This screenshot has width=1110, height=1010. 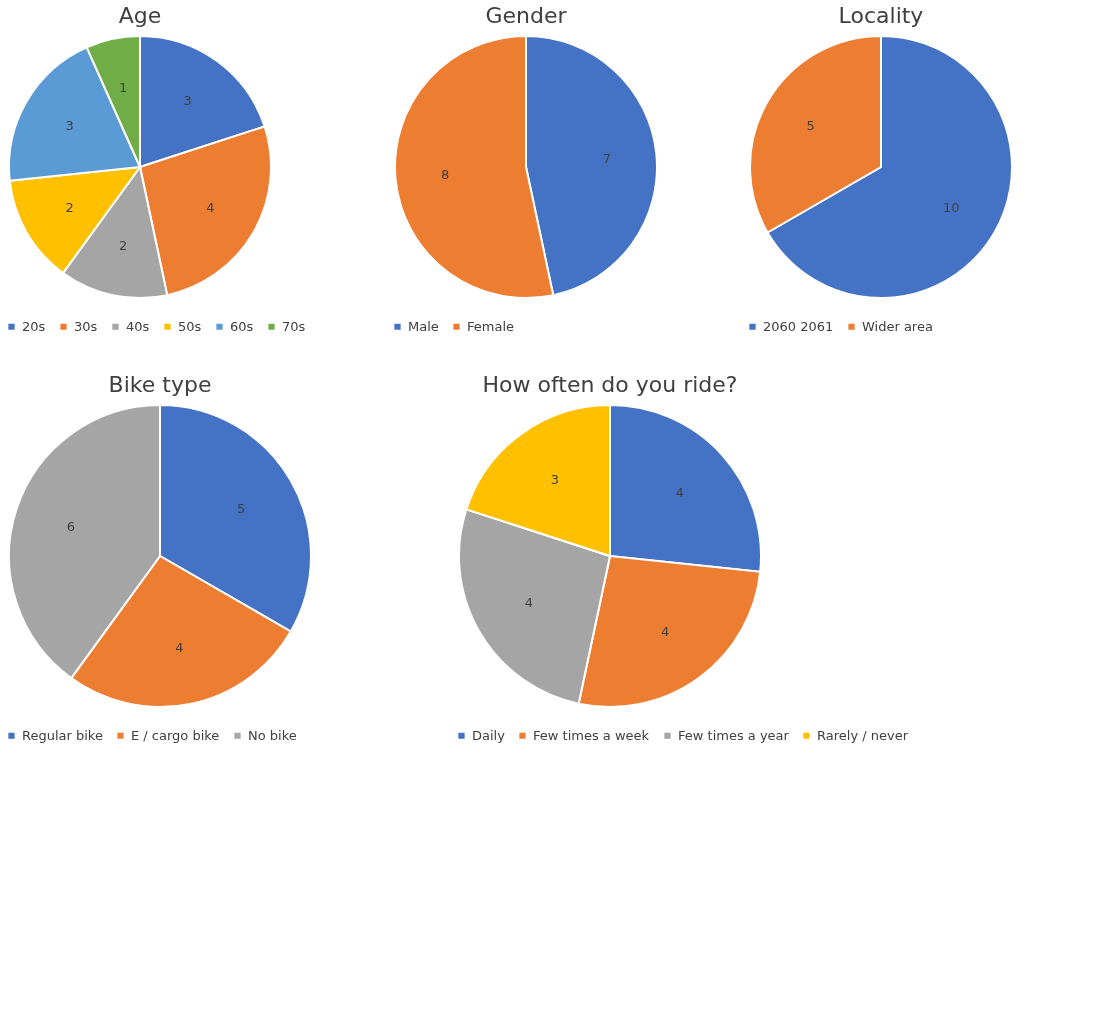 I want to click on legend-label: 70s, so click(x=294, y=326).